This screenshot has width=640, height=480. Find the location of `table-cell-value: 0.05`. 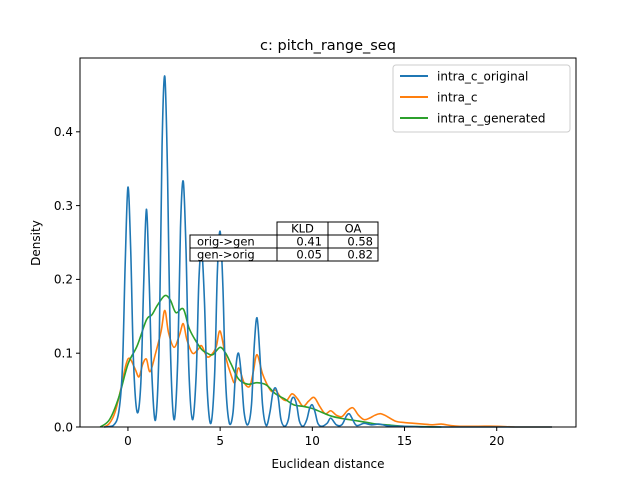

table-cell-value: 0.05 is located at coordinates (309, 255).